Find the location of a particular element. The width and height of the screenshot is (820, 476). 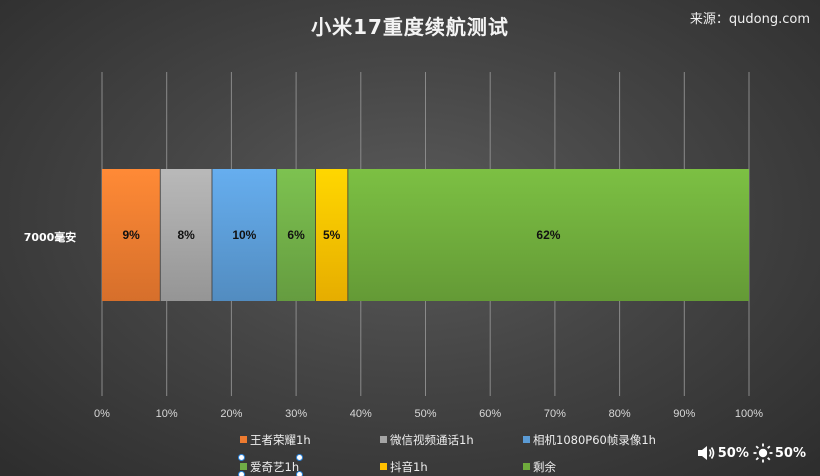

legend-label: 剩余 is located at coordinates (544, 467).